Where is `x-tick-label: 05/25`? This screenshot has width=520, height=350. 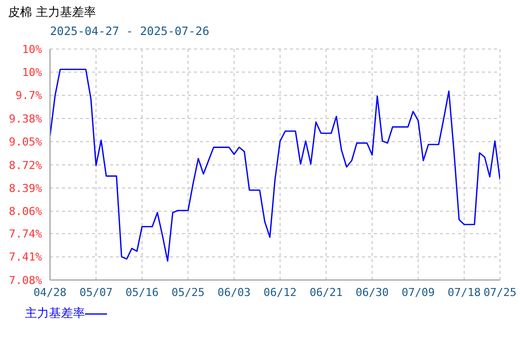
x-tick-label: 05/25 is located at coordinates (188, 292).